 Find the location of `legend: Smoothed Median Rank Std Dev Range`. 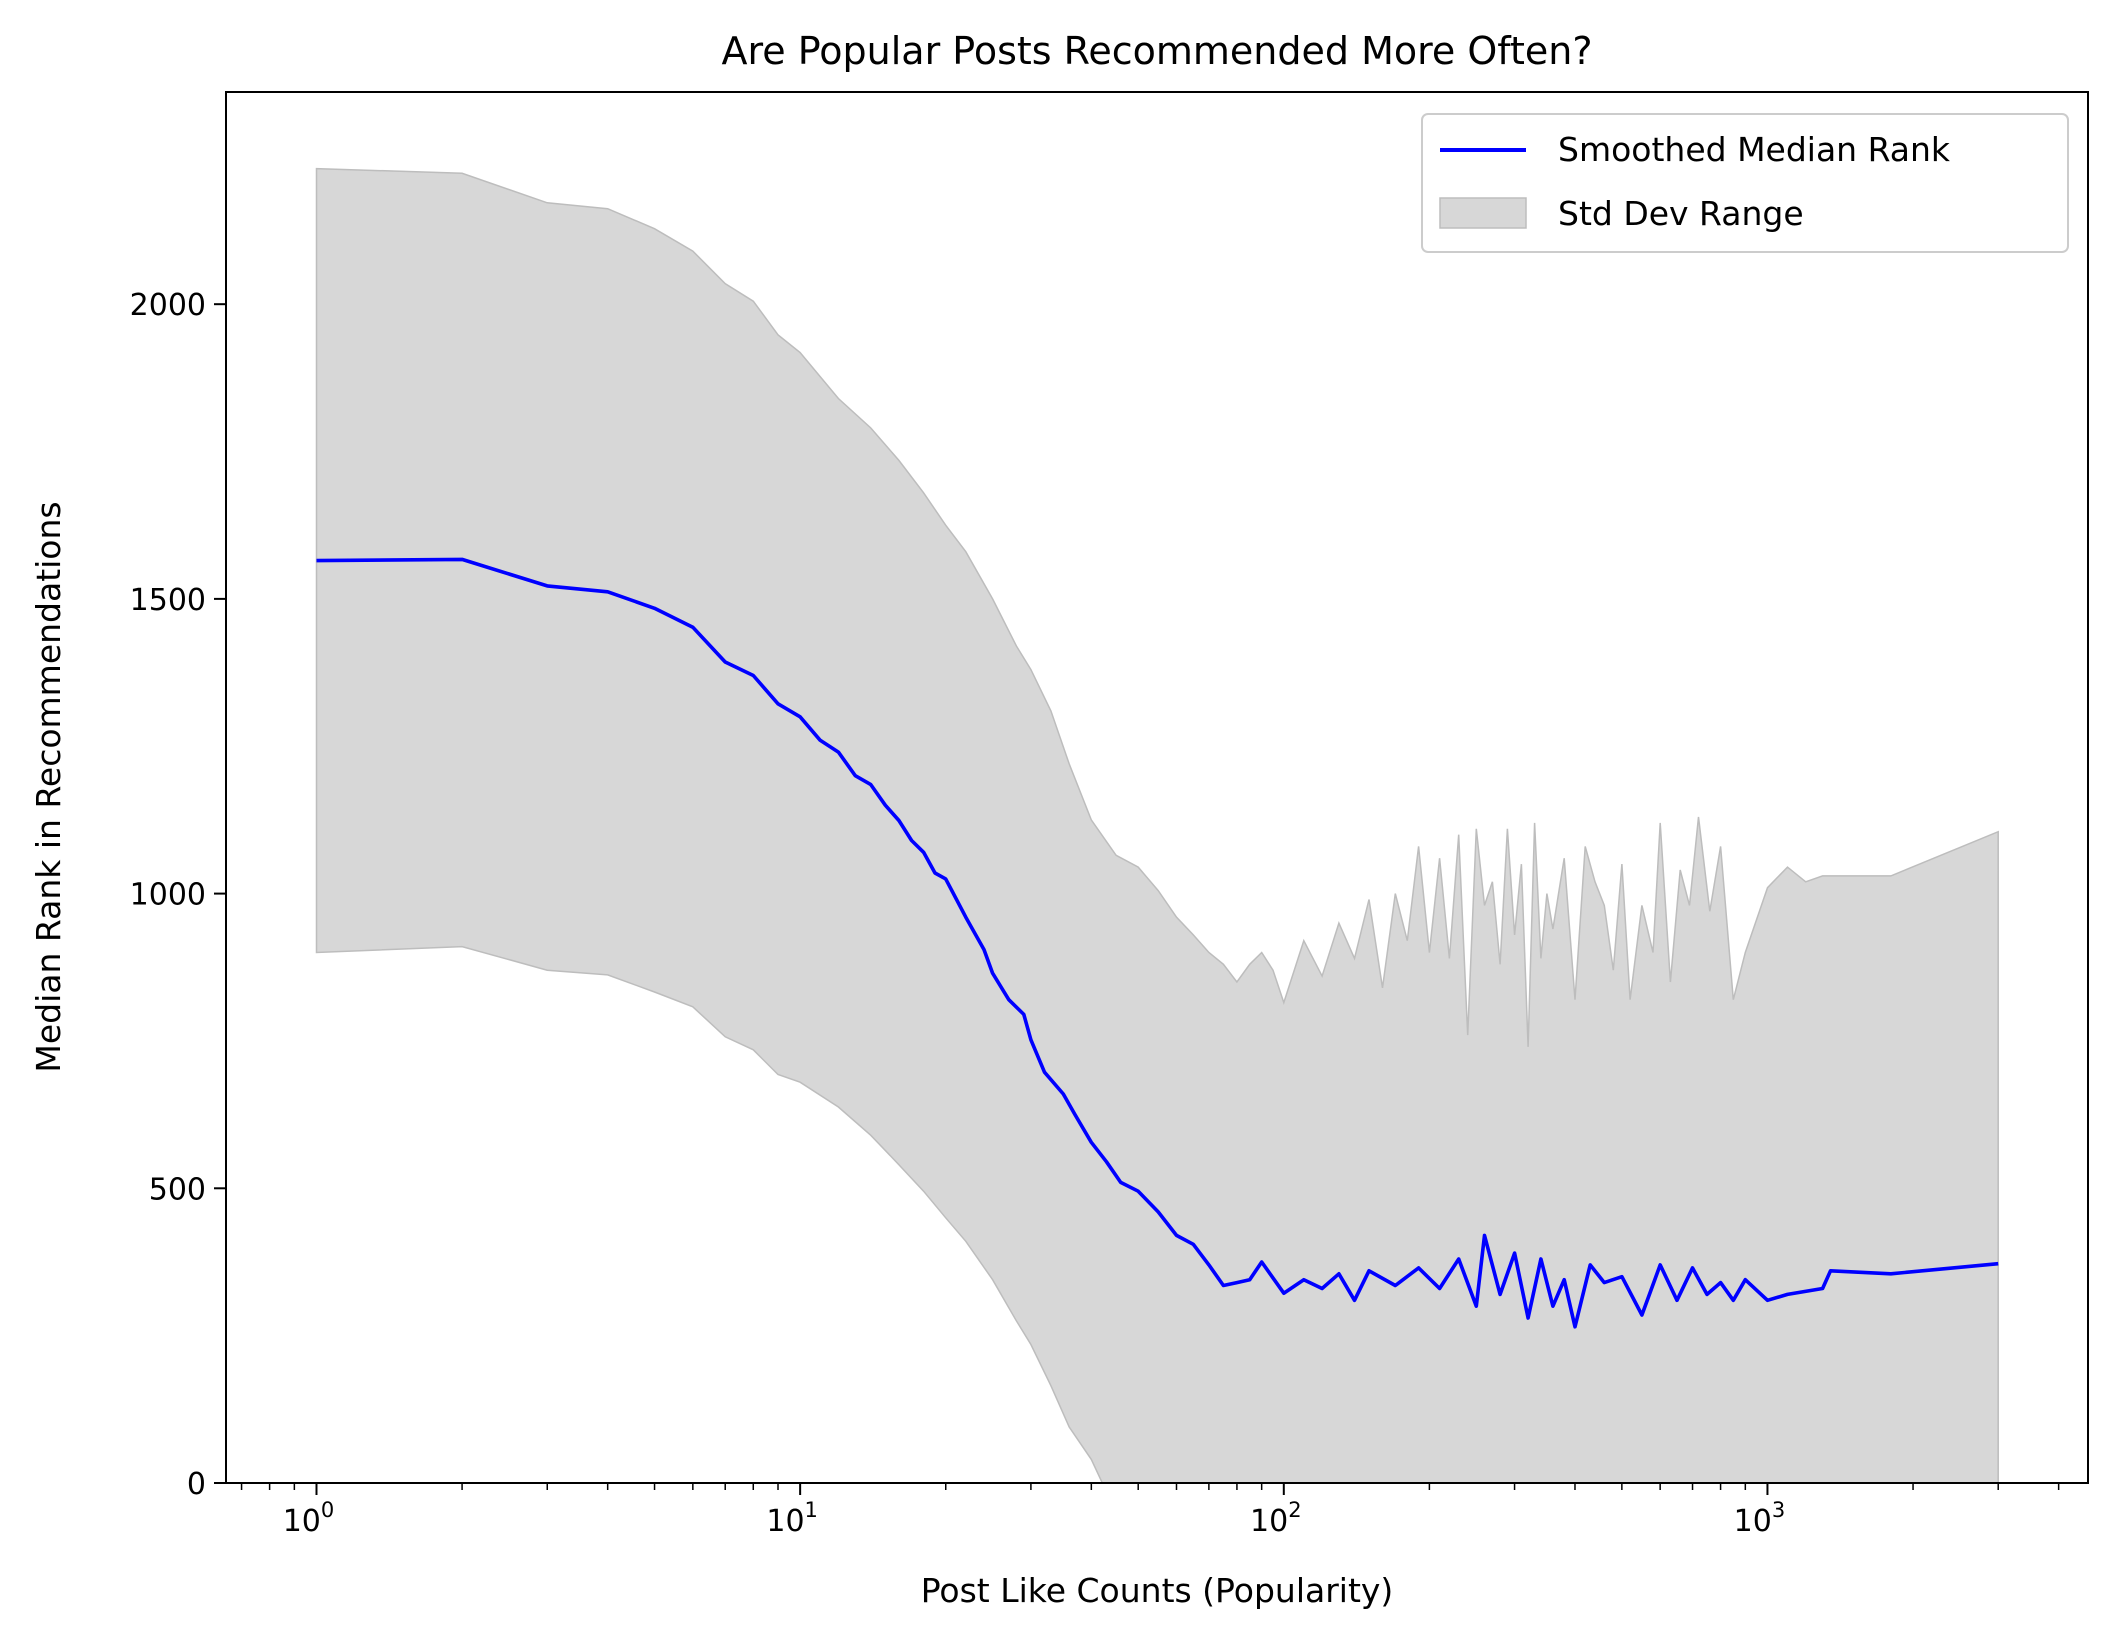

legend: Smoothed Median Rank Std Dev Range is located at coordinates (1745, 183).